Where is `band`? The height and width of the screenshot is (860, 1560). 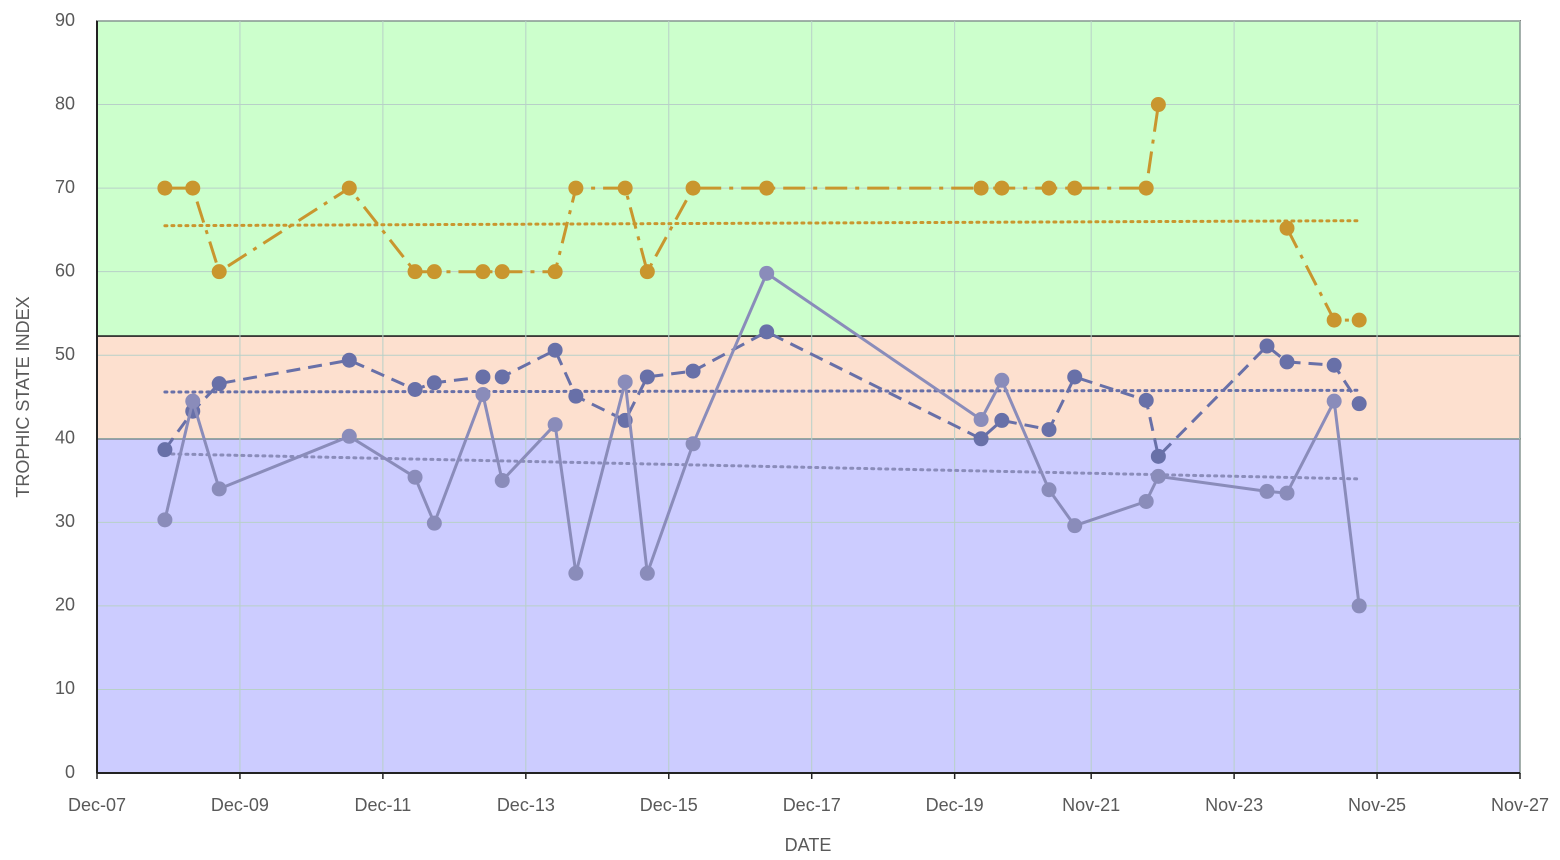 band is located at coordinates (808, 387).